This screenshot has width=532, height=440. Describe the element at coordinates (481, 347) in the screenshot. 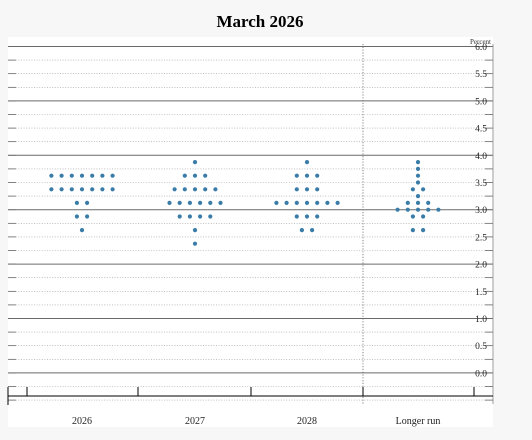

I see `y-tick-label: 0.5` at that location.